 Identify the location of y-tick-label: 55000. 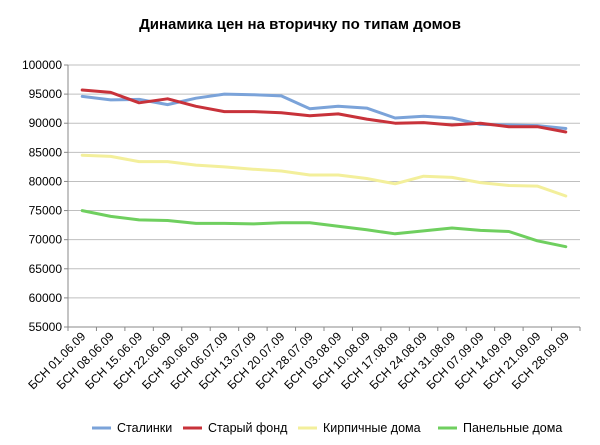
(46, 327).